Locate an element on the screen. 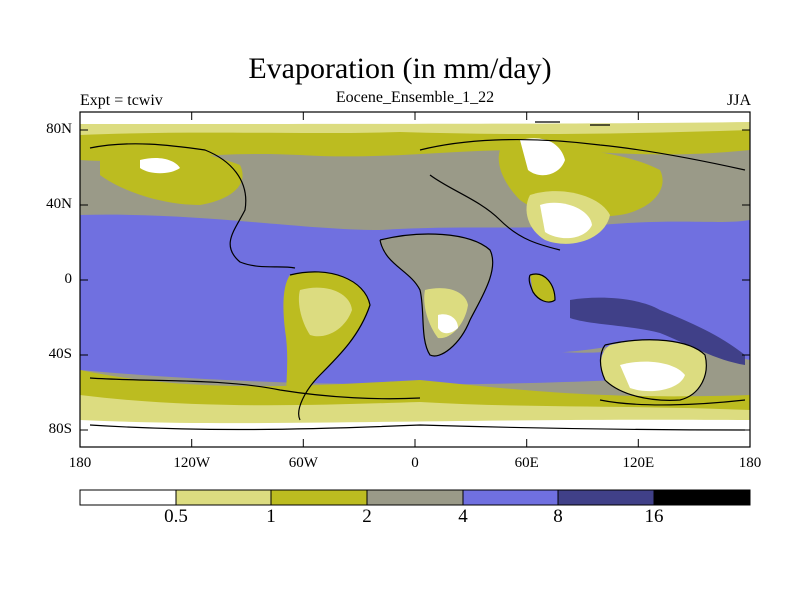 This screenshot has height=600, width=800. x-tick-label: 0 is located at coordinates (415, 463).